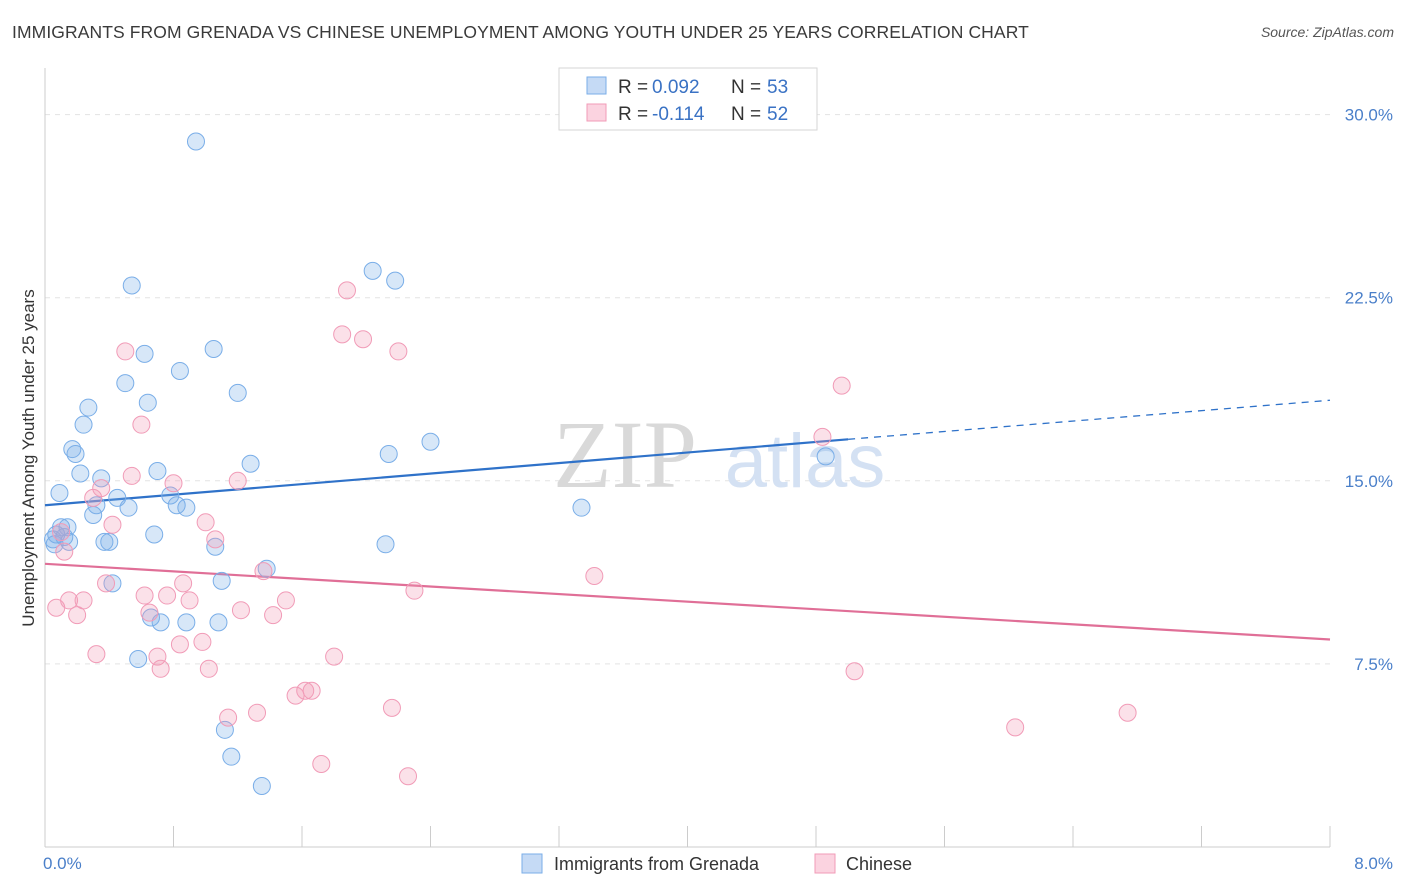  What do you see at coordinates (1373, 664) in the screenshot?
I see `y-tick-label-0: 7.5%` at bounding box center [1373, 664].